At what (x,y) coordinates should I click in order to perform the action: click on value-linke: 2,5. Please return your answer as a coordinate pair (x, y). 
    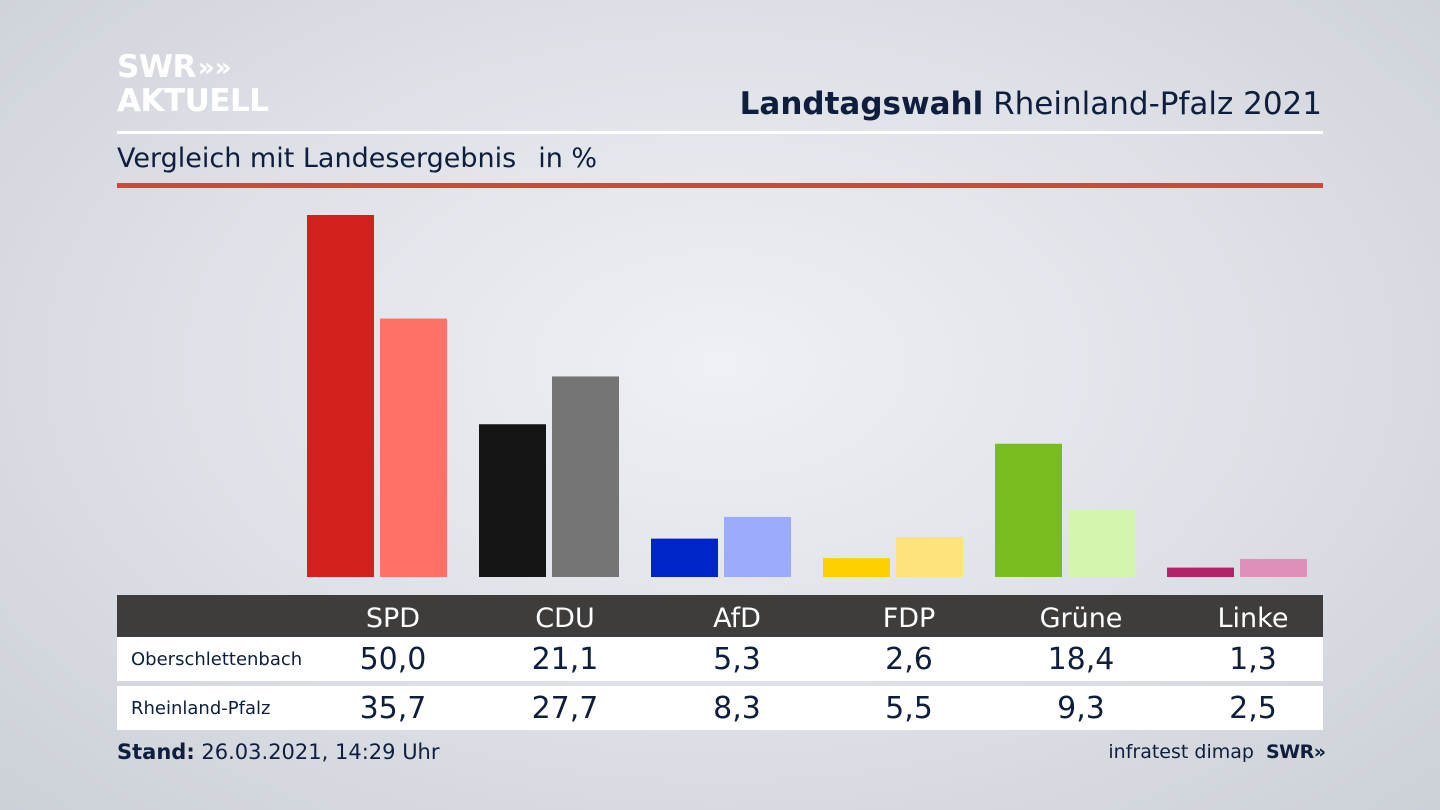
    Looking at the image, I should click on (1253, 708).